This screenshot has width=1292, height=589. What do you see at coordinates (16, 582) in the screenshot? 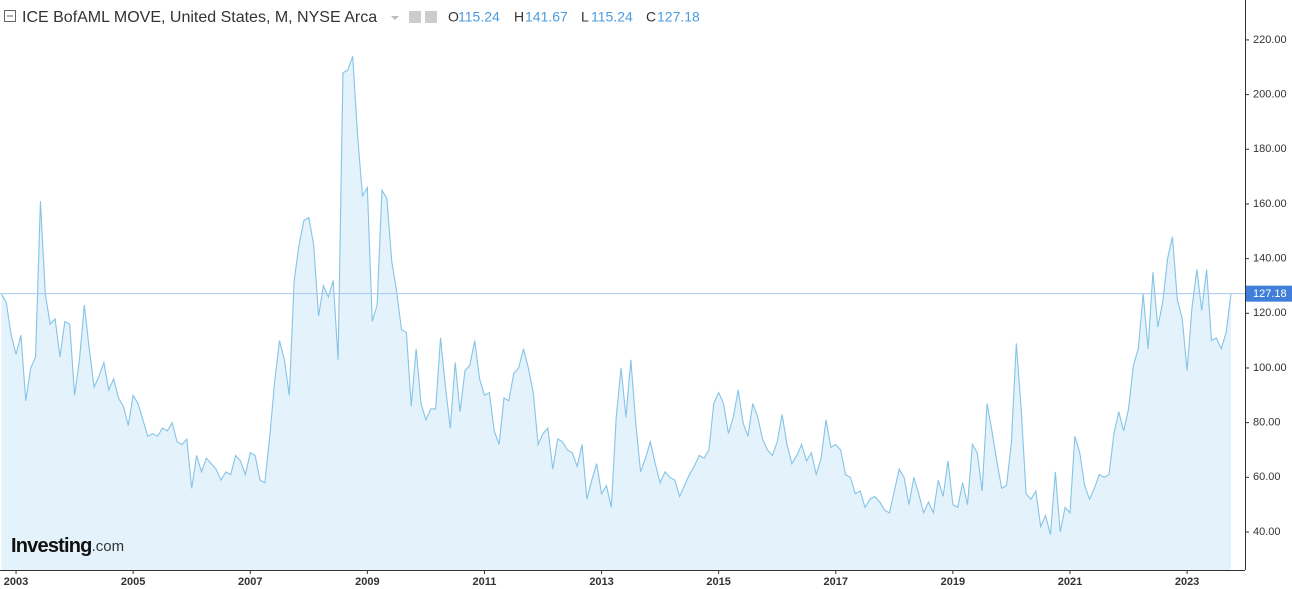
I see `x-tick-label: 2003` at bounding box center [16, 582].